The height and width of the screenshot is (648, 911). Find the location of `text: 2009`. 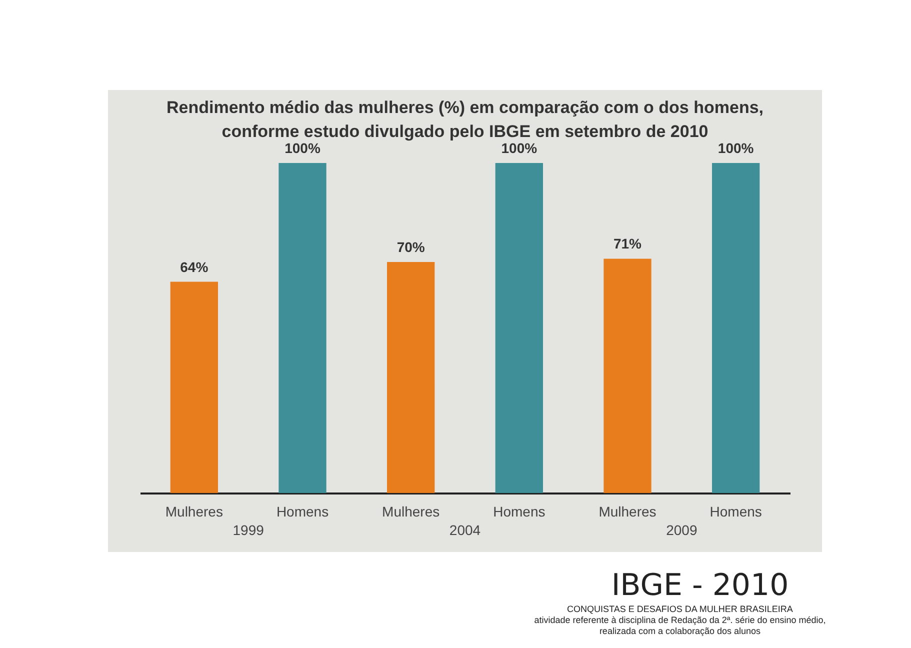

text: 2009 is located at coordinates (681, 530).